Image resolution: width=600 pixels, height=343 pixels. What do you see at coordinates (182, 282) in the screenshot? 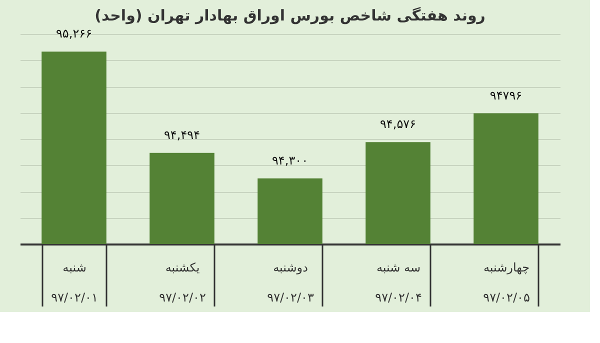
I see `category-label: یکشنبه ۹۷/۰۲/۰۲` at bounding box center [182, 282].